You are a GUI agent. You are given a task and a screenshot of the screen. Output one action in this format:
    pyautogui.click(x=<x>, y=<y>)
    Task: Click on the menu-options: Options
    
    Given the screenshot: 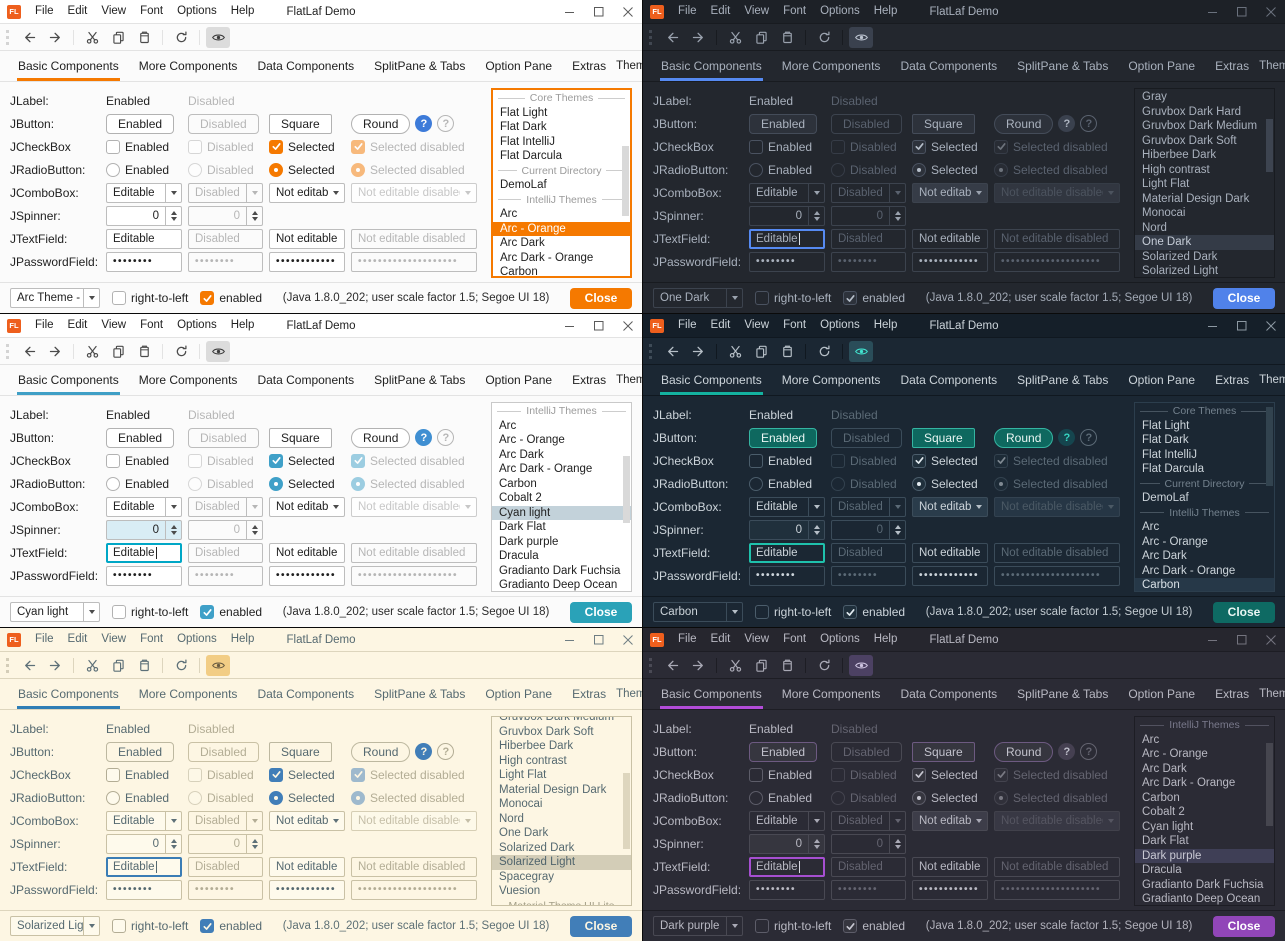 What is the action you would take?
    pyautogui.click(x=840, y=11)
    